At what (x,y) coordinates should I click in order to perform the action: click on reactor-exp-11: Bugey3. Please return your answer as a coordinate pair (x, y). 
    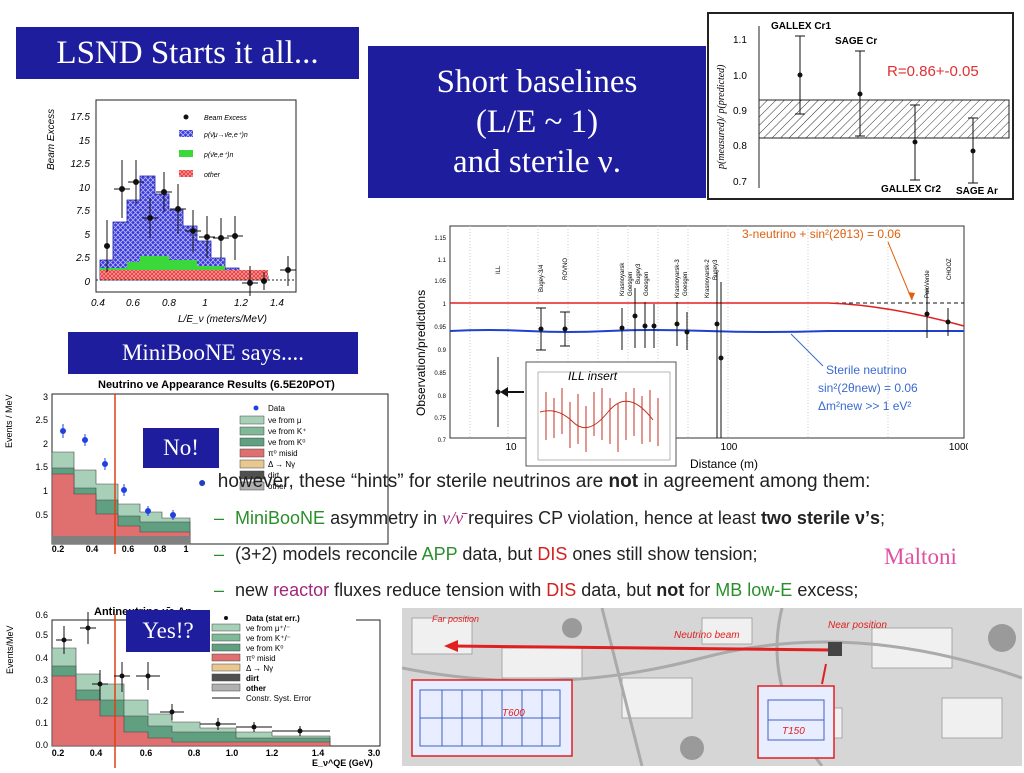
    Looking at the image, I should click on (716, 269).